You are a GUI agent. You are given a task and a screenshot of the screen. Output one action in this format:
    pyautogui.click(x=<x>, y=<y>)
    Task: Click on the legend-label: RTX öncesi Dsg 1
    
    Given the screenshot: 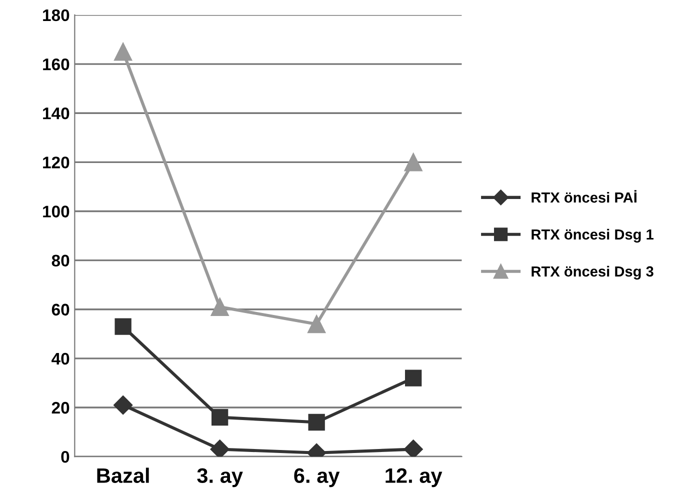 What is the action you would take?
    pyautogui.click(x=593, y=235)
    